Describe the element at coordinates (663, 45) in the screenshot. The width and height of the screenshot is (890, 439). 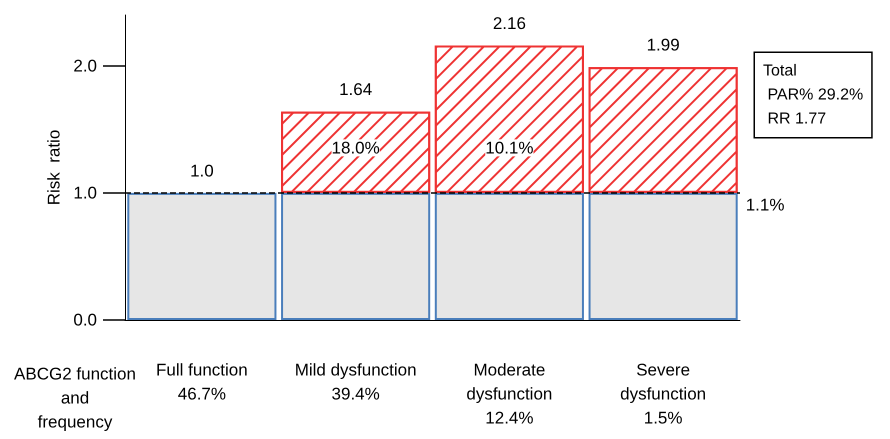
I see `total-label: 1.99` at that location.